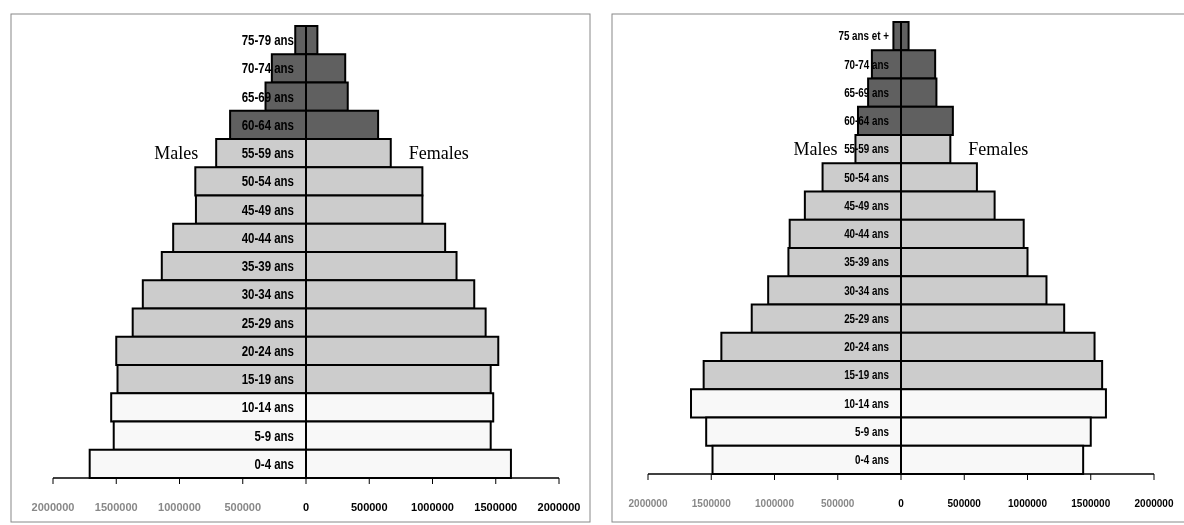 This screenshot has height=525, width=1184. What do you see at coordinates (267, 68) in the screenshot?
I see `y-tick-label: 70-74 ans` at bounding box center [267, 68].